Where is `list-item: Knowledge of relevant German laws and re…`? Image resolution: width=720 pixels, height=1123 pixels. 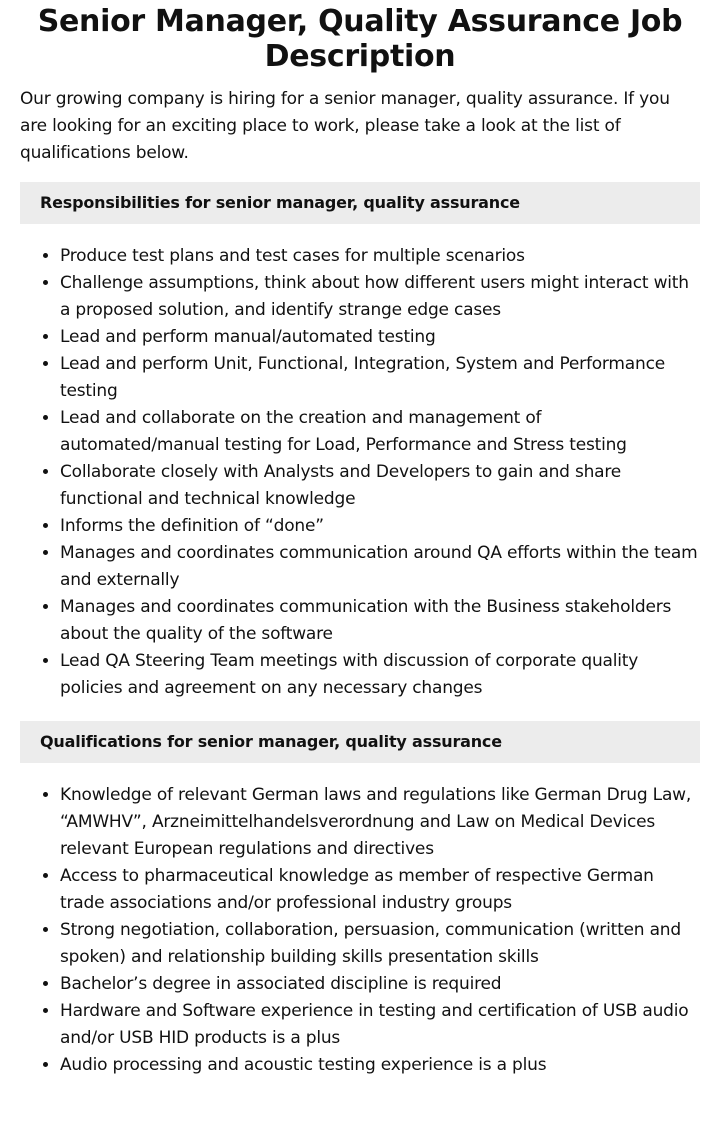 list-item: Knowledge of relevant German laws and re… is located at coordinates (380, 822).